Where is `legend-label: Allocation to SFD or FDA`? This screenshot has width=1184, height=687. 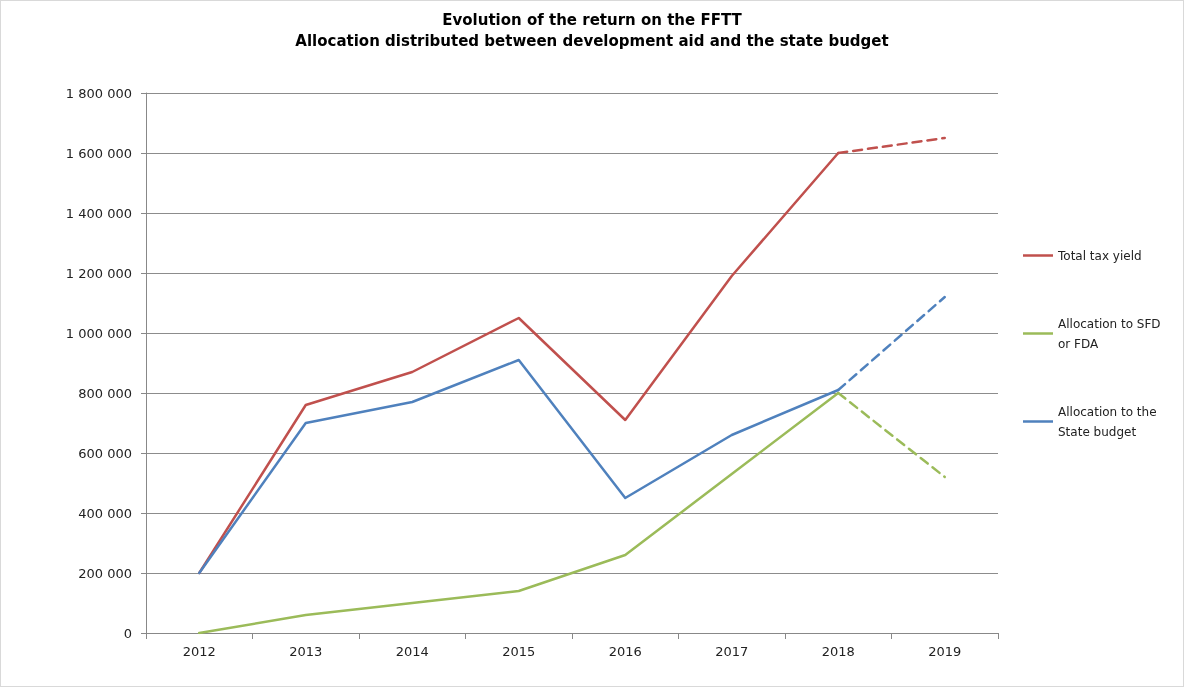
legend-label: Allocation to SFD or FDA is located at coordinates (1111, 333).